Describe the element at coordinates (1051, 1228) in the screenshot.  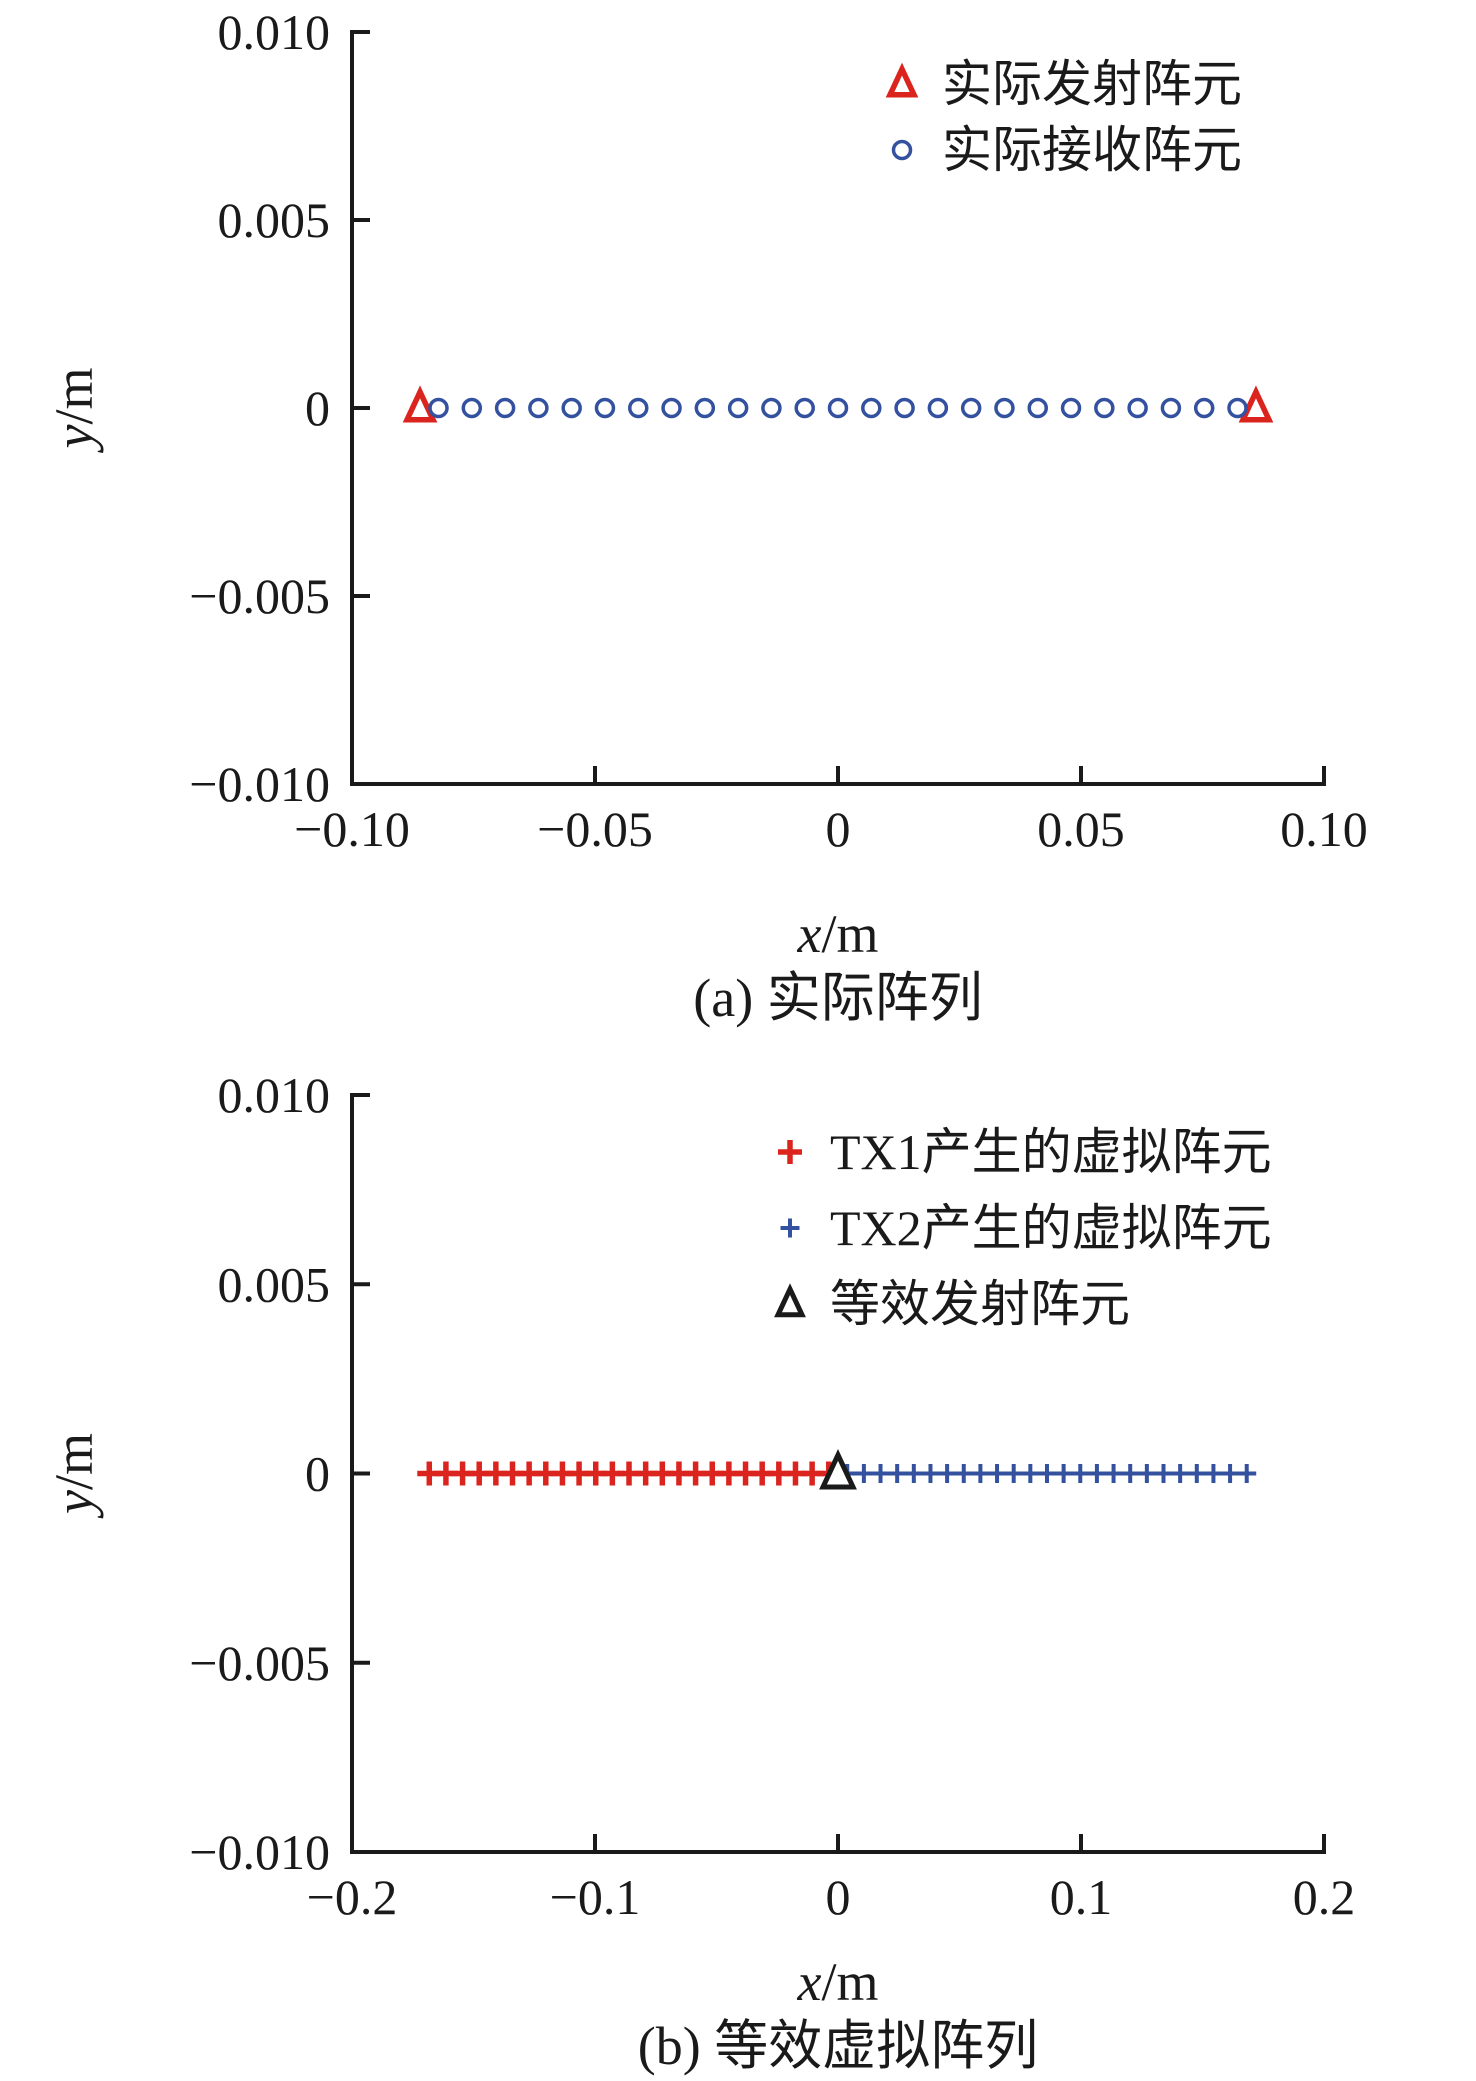
I see `legend-item-label: TX2产生的虚拟阵元` at that location.